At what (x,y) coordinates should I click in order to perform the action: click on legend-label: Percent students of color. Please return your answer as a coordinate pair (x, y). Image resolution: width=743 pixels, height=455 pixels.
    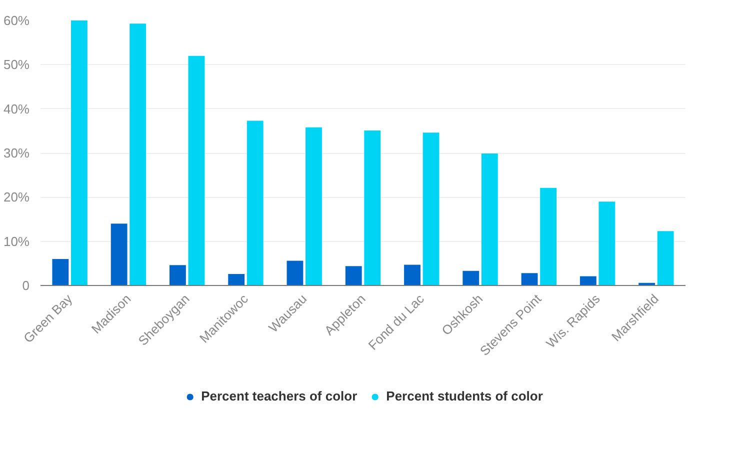
    Looking at the image, I should click on (464, 396).